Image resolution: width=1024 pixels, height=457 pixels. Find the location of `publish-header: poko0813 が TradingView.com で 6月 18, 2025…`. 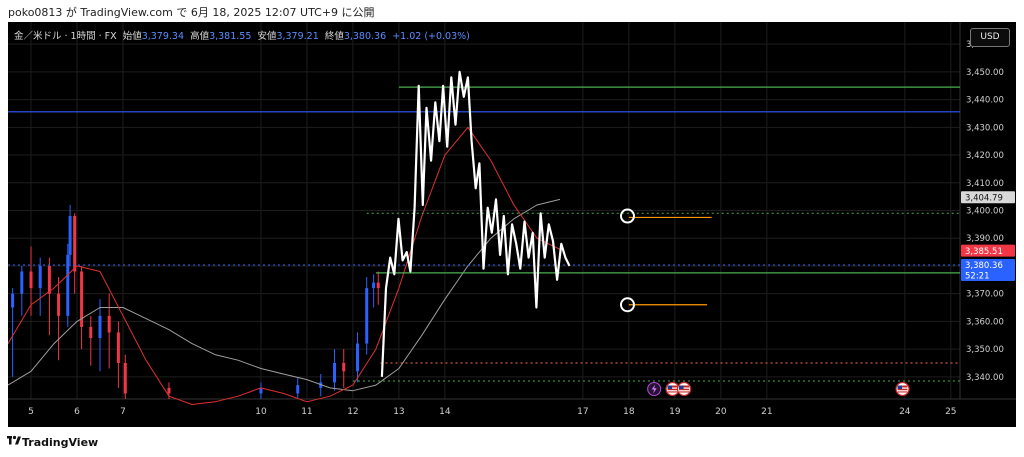

publish-header: poko0813 が TradingView.com で 6月 18, 2025… is located at coordinates (512, 11).